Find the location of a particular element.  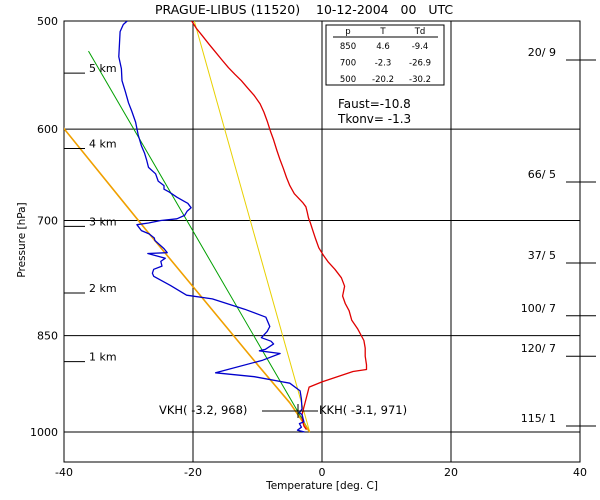

height-marker-label: 3 km is located at coordinates (103, 221).